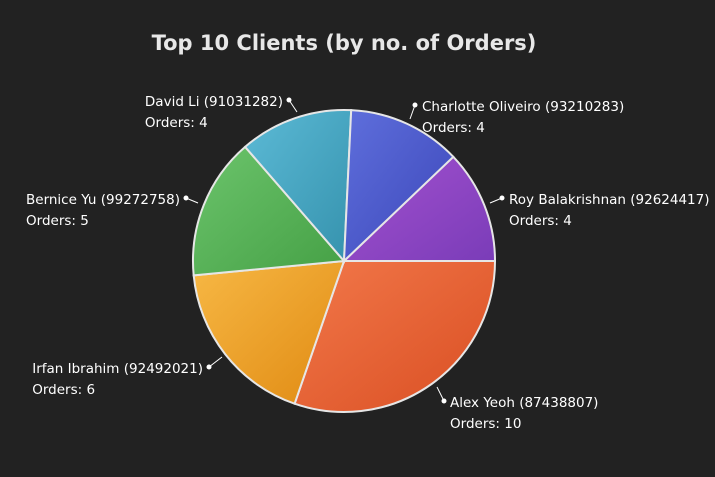 Image resolution: width=715 pixels, height=477 pixels. Describe the element at coordinates (524, 403) in the screenshot. I see `slice-label-name-2: Alex Yeoh (87438807)` at that location.